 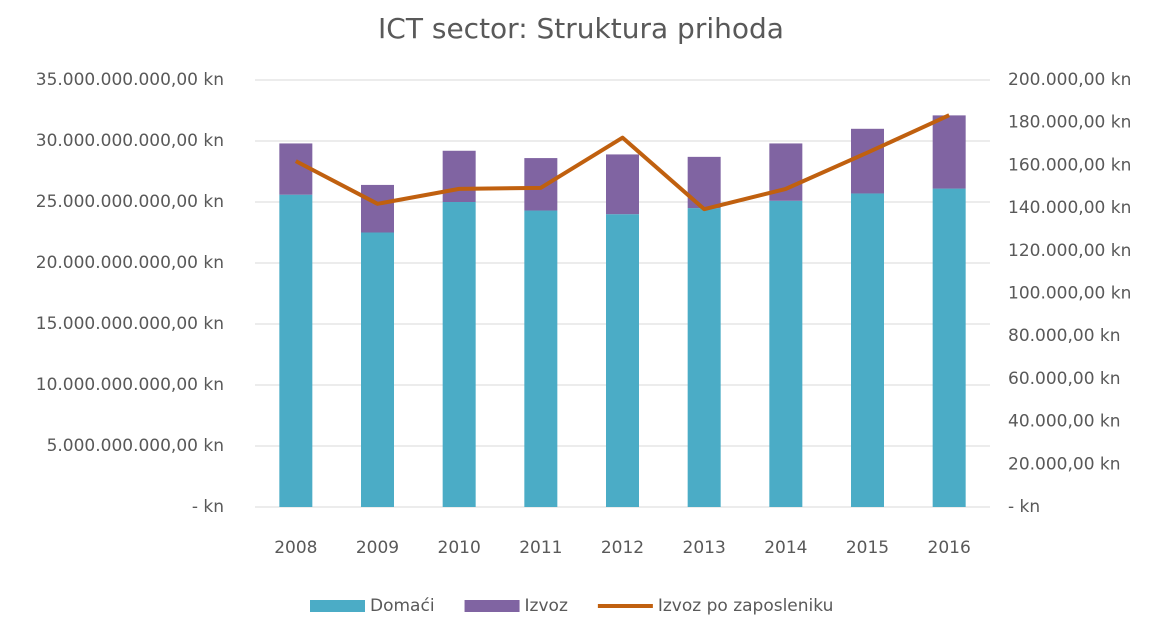 I want to click on y-tick-label: 5.000.000.000,00 kn, so click(x=135, y=446).